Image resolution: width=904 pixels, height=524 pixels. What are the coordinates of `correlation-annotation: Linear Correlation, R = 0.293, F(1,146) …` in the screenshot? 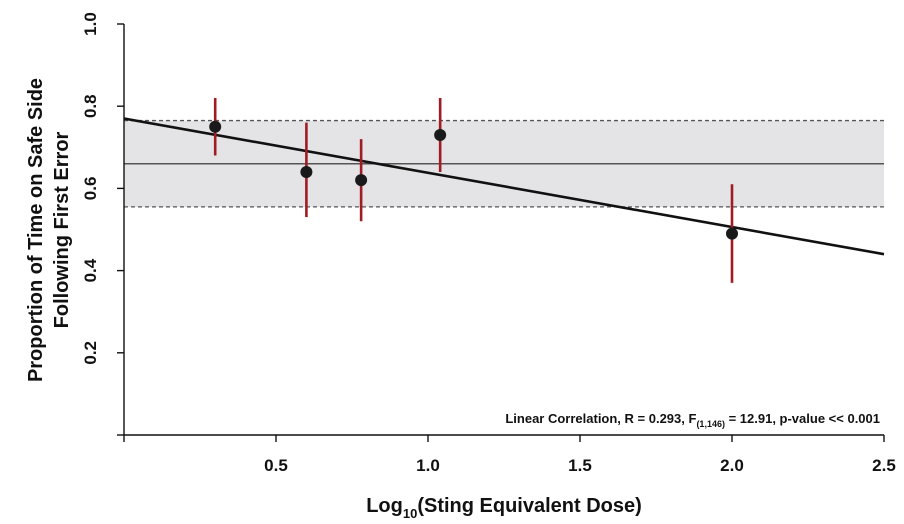 It's located at (692, 420).